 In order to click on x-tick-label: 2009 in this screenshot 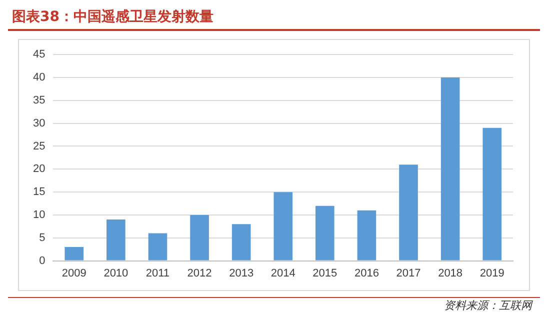, I will do `click(74, 273)`.